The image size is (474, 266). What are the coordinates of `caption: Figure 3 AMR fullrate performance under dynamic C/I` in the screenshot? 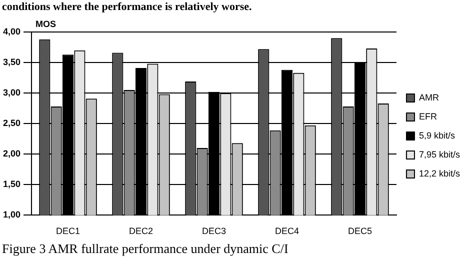 It's located at (145, 249).